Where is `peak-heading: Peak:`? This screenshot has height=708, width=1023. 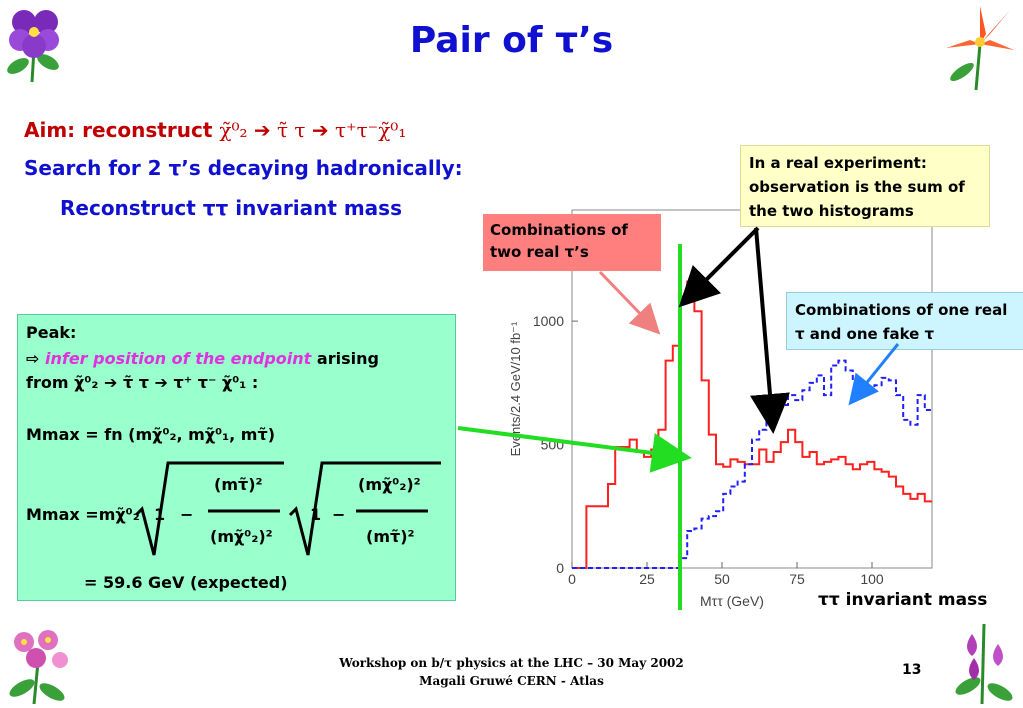
peak-heading: Peak: is located at coordinates (51, 332).